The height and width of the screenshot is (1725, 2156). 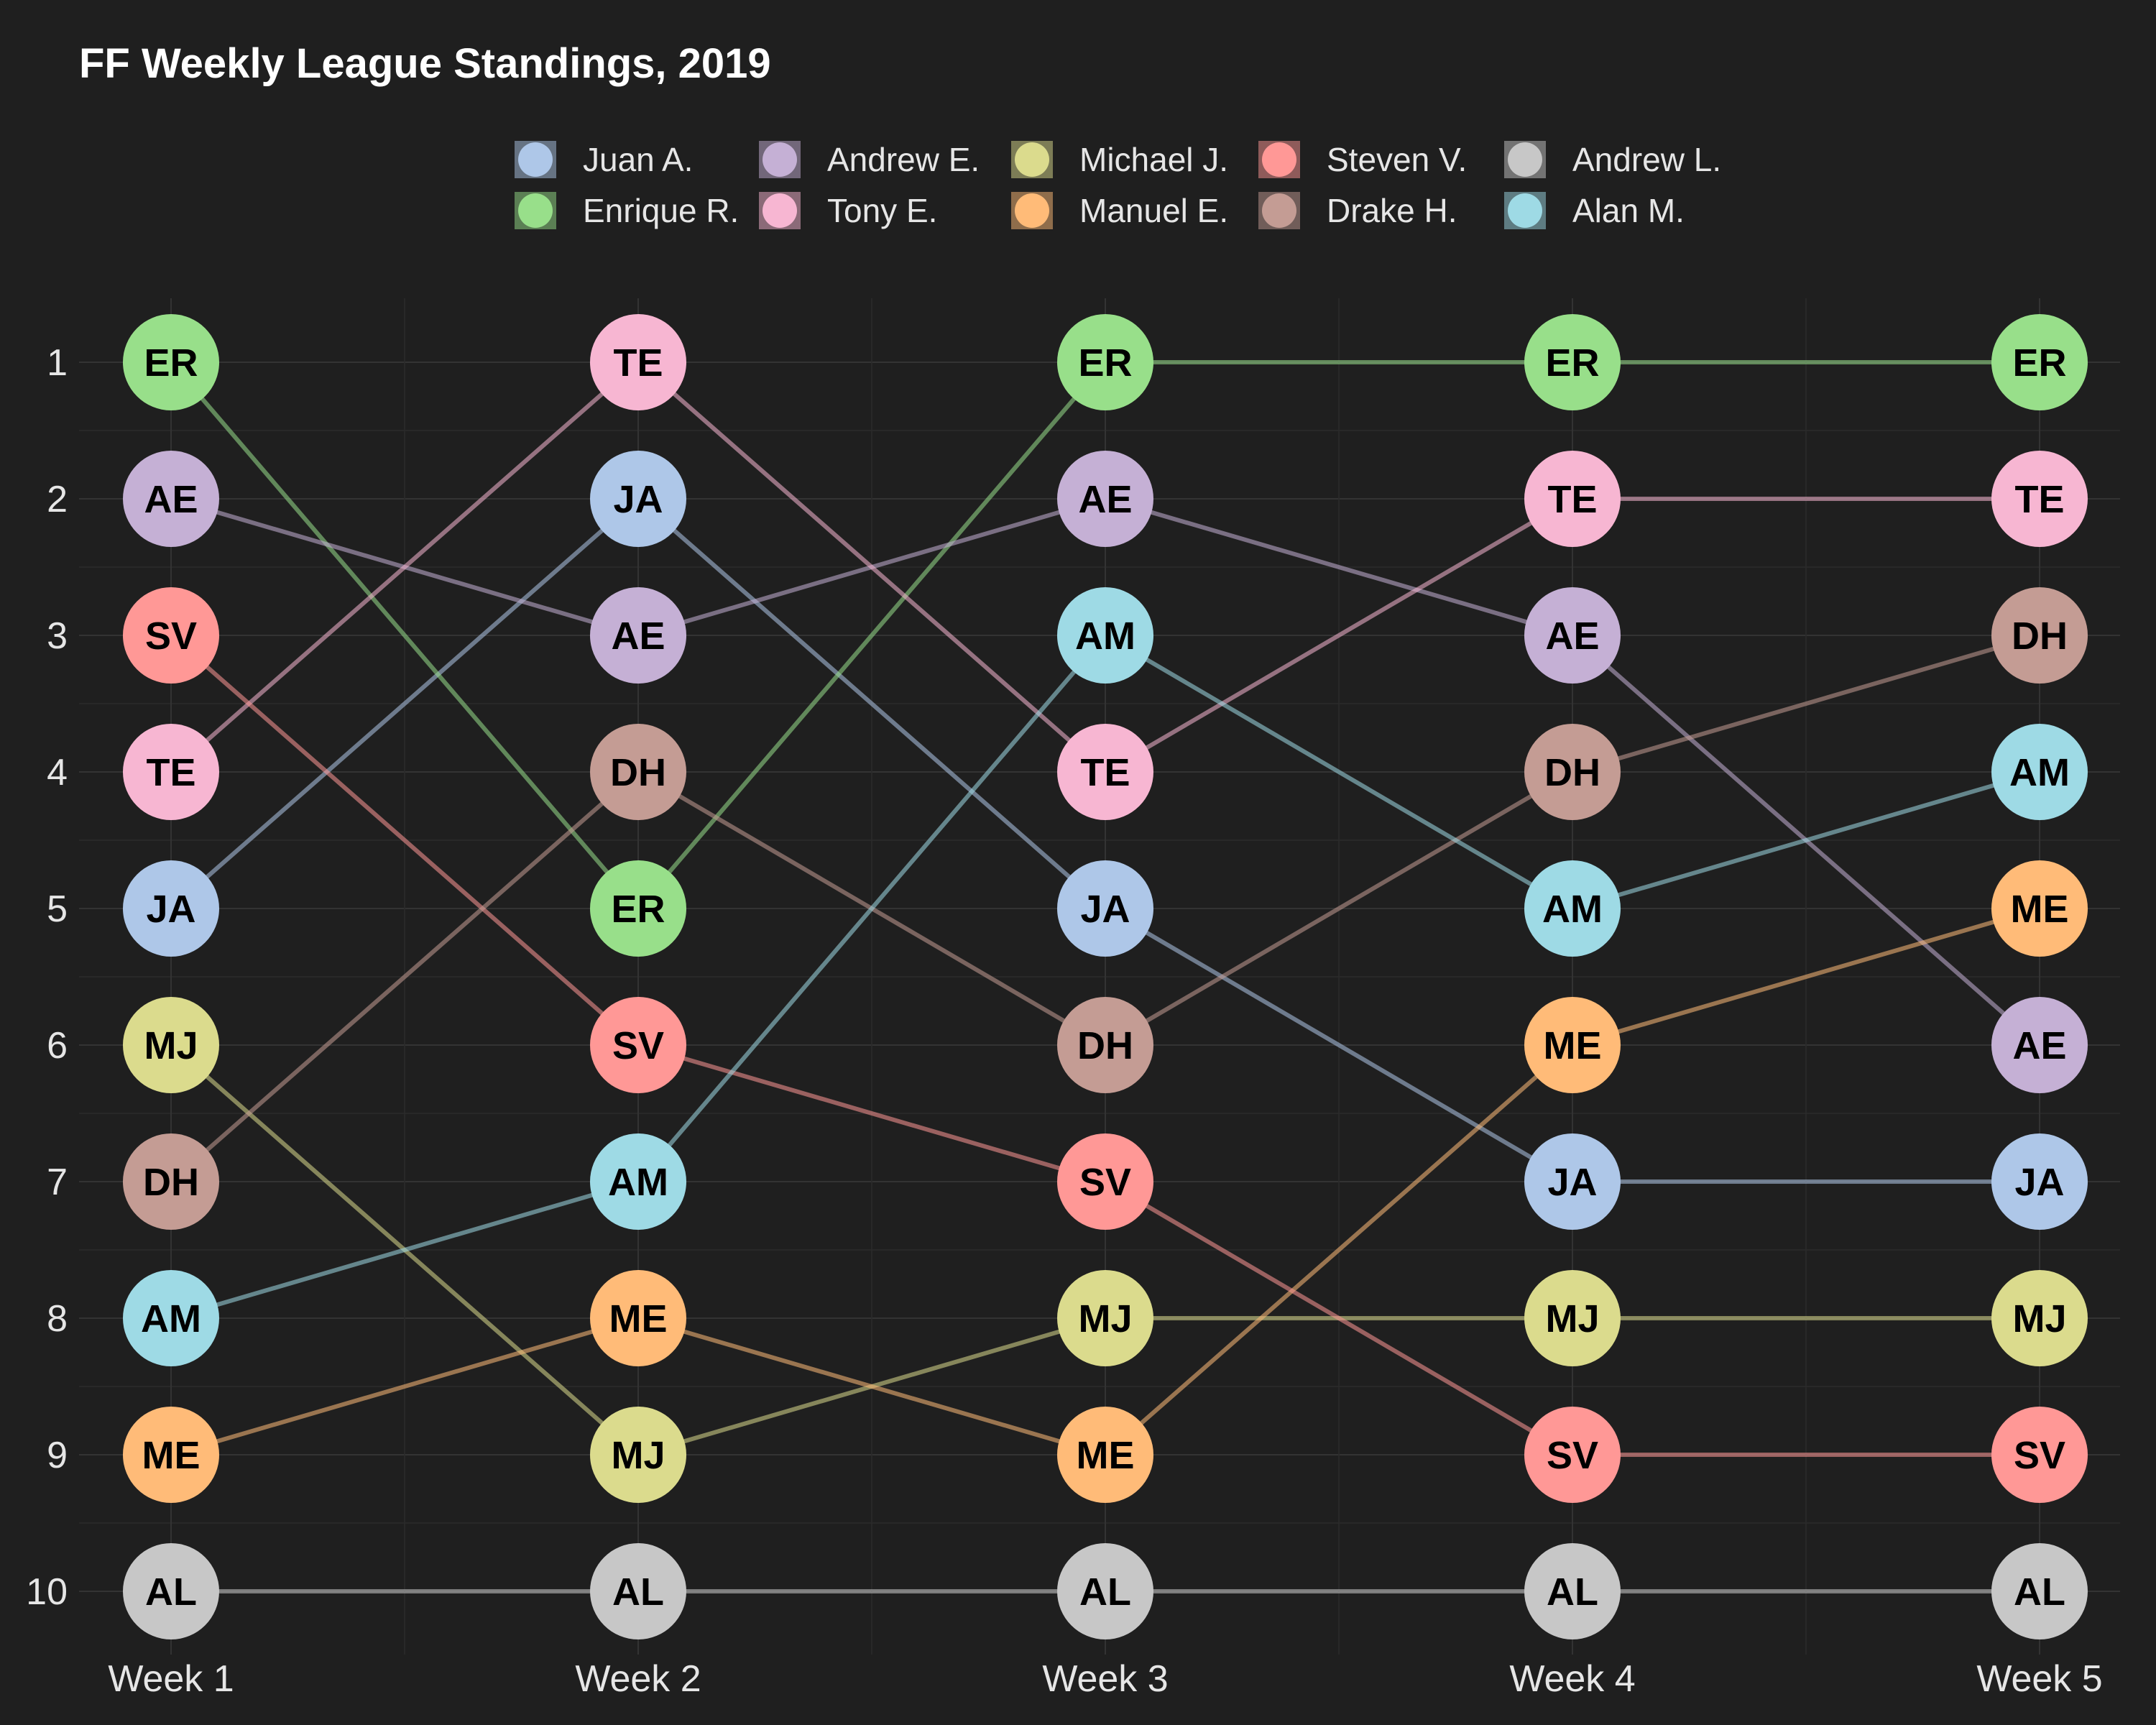 I want to click on marker-ae-week-1: AE, so click(x=171, y=499).